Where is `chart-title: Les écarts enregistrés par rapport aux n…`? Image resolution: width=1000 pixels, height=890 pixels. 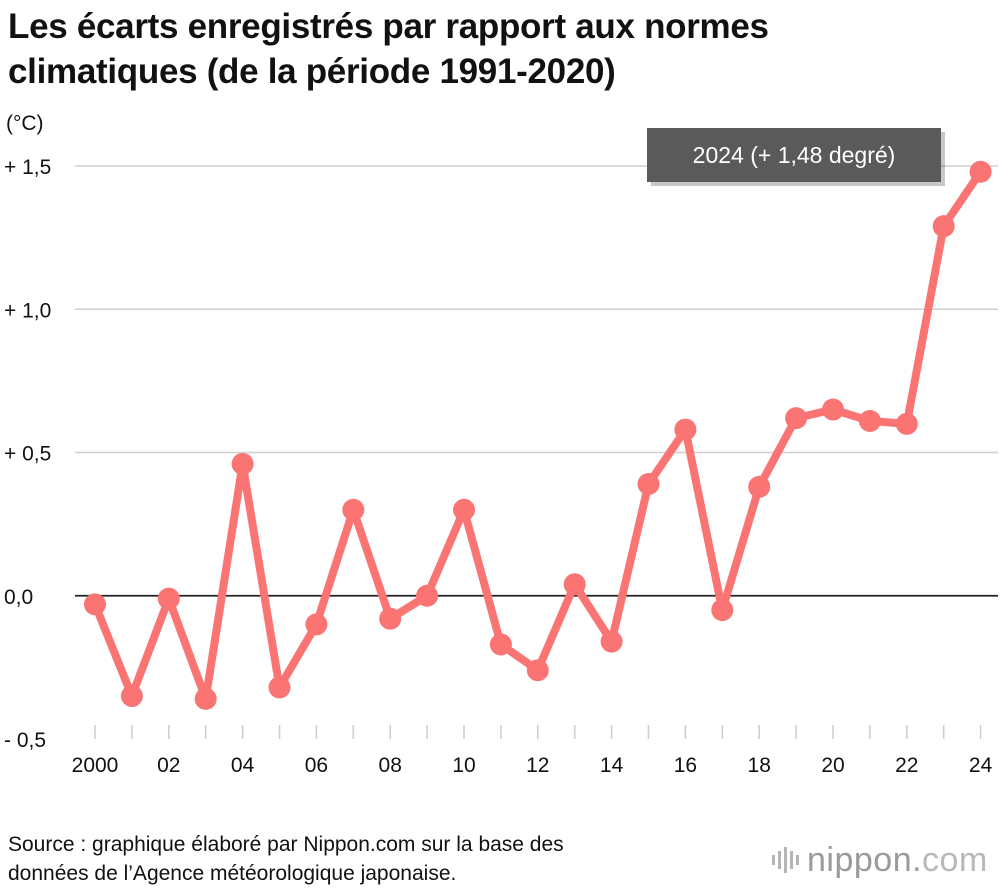 chart-title: Les écarts enregistrés par rapport aux n… is located at coordinates (498, 49).